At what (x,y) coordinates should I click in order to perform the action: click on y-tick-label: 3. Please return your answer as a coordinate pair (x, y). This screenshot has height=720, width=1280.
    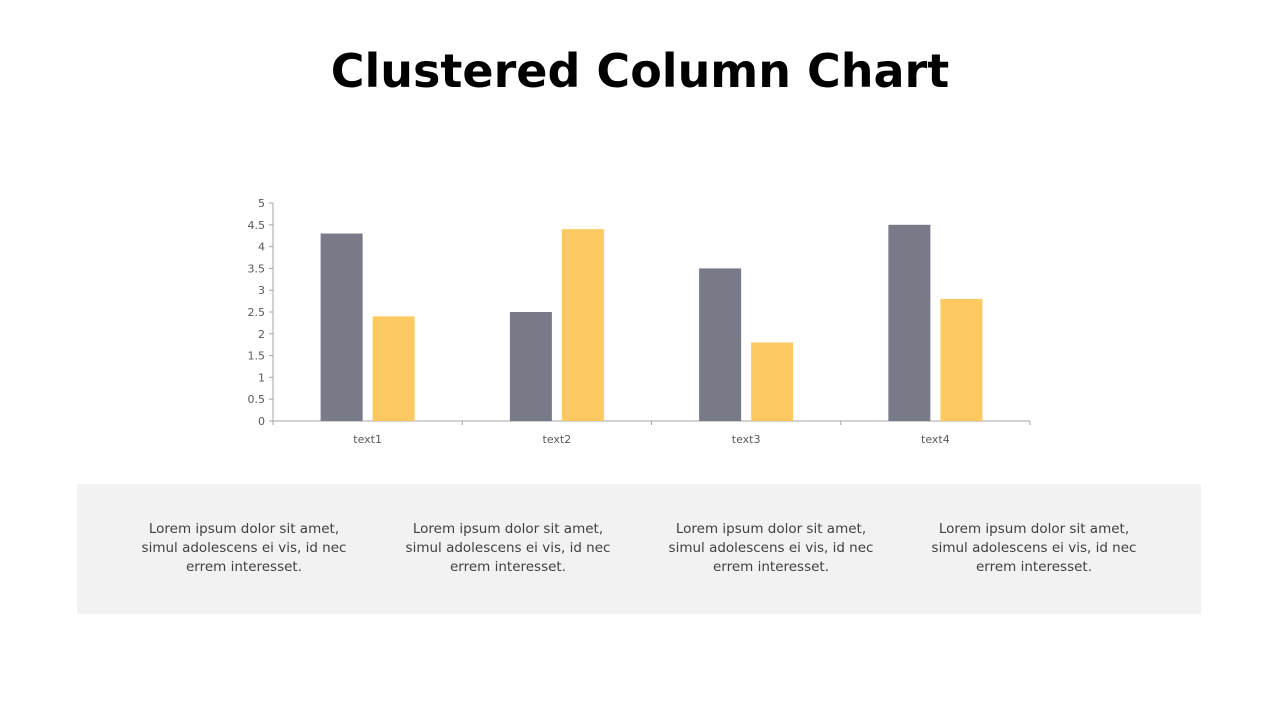
    Looking at the image, I should click on (261, 290).